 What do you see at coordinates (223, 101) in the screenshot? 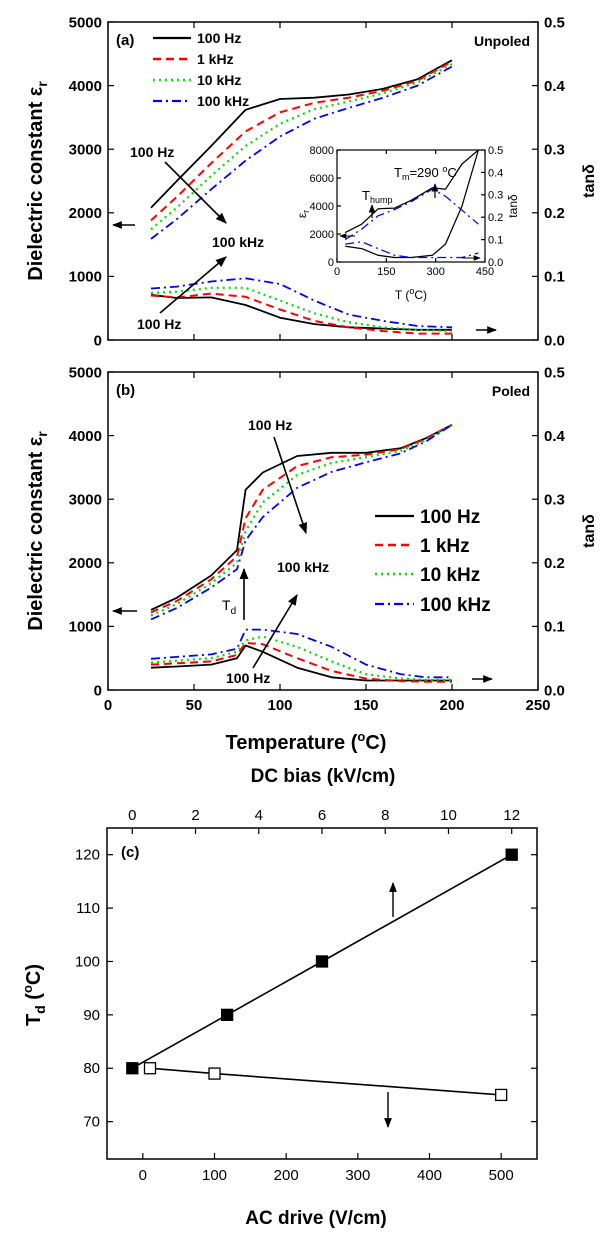
I see `legend-label-100khz: 100 kHz` at bounding box center [223, 101].